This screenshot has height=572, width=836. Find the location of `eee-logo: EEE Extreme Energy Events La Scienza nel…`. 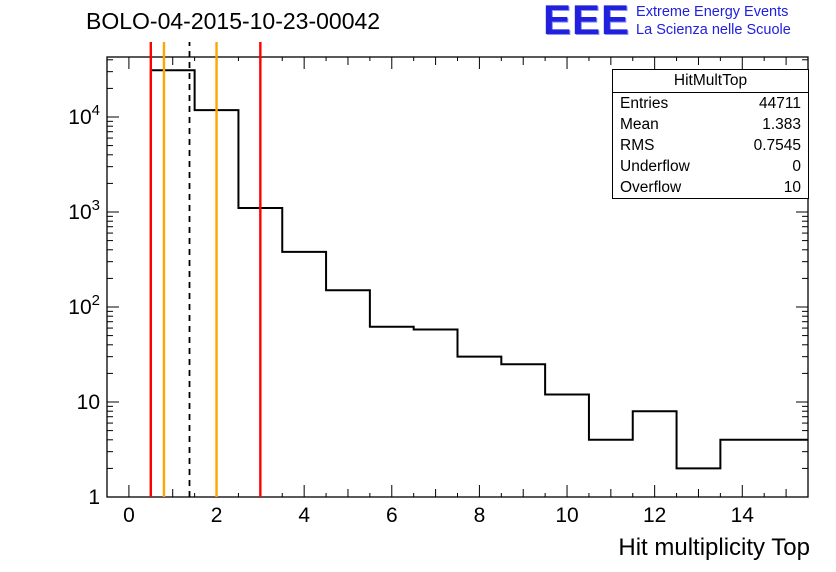

eee-logo: EEE Extreme Energy Events La Scienza nel… is located at coordinates (667, 21).